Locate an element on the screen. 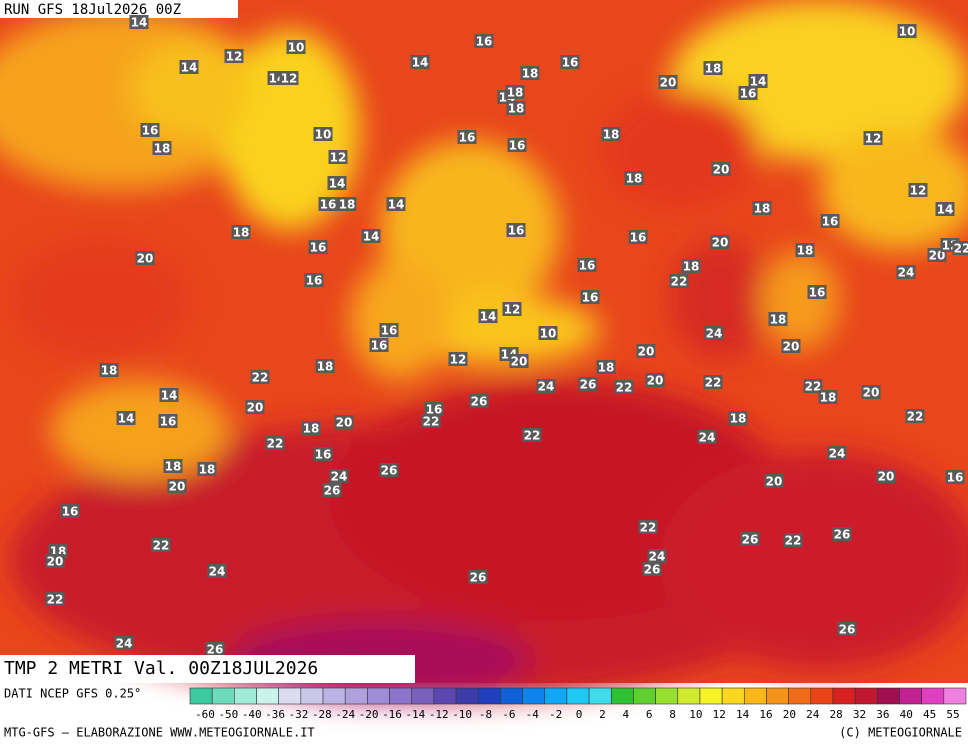  scale-label: -32 is located at coordinates (299, 714).